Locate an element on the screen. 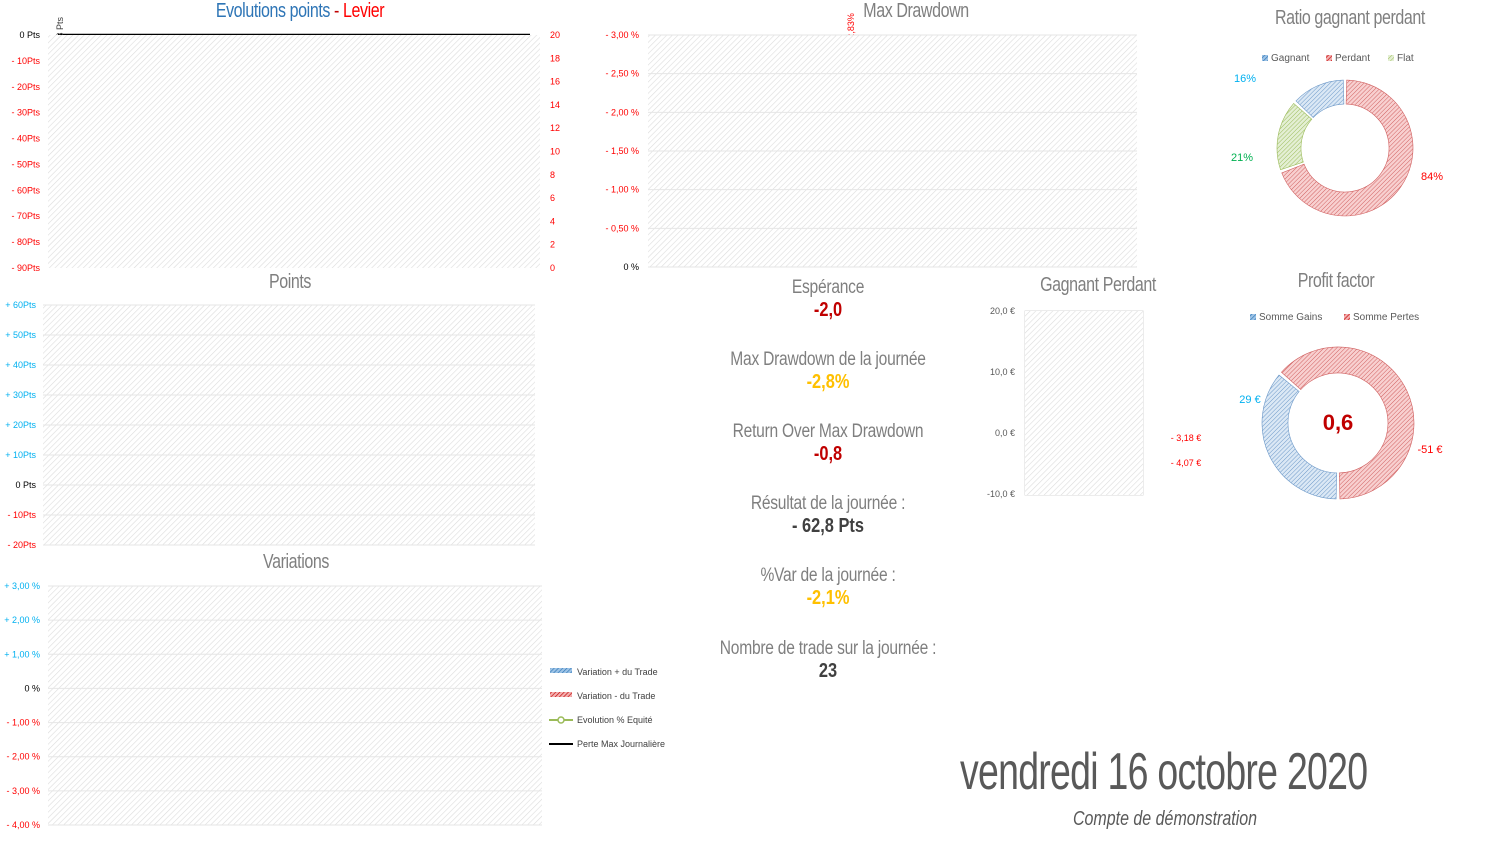  points-axis-tick: - 20Pts is located at coordinates (21, 545).